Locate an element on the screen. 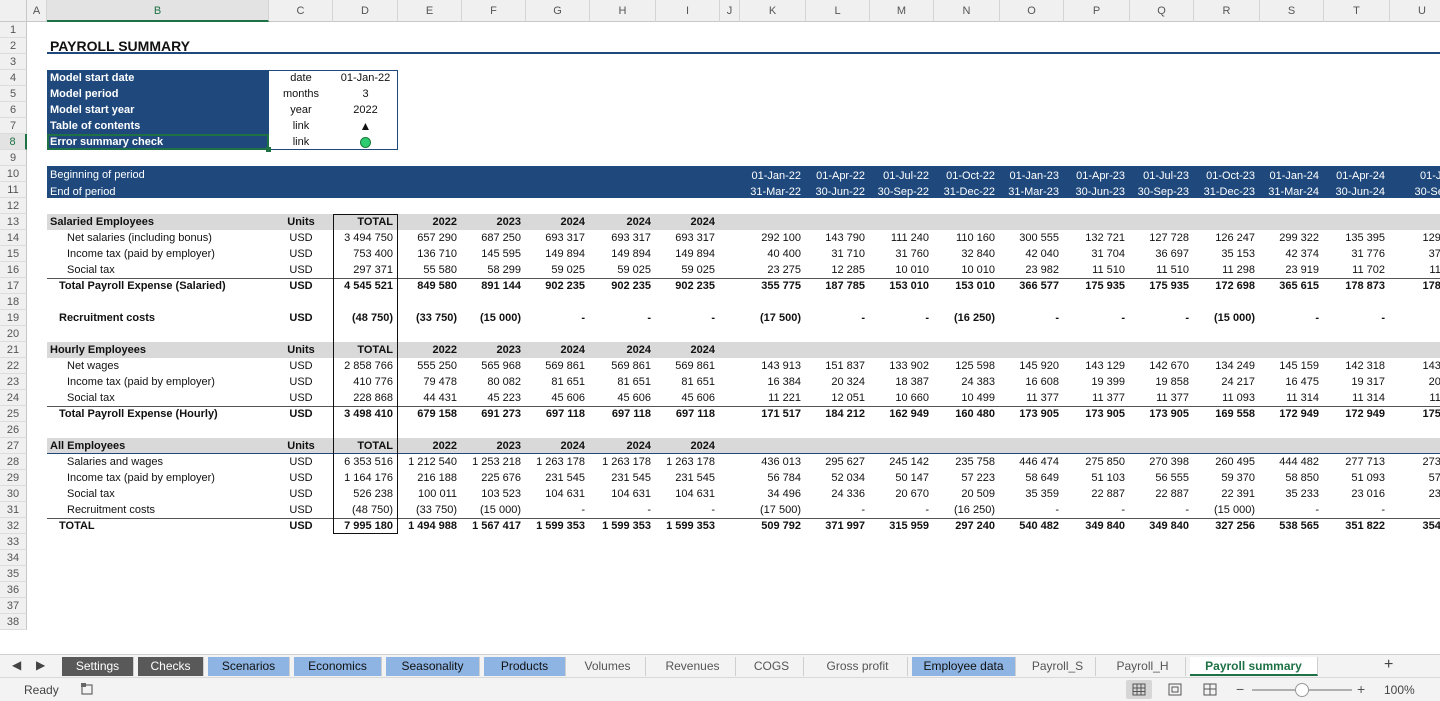  column-header-M: M is located at coordinates (902, 11).